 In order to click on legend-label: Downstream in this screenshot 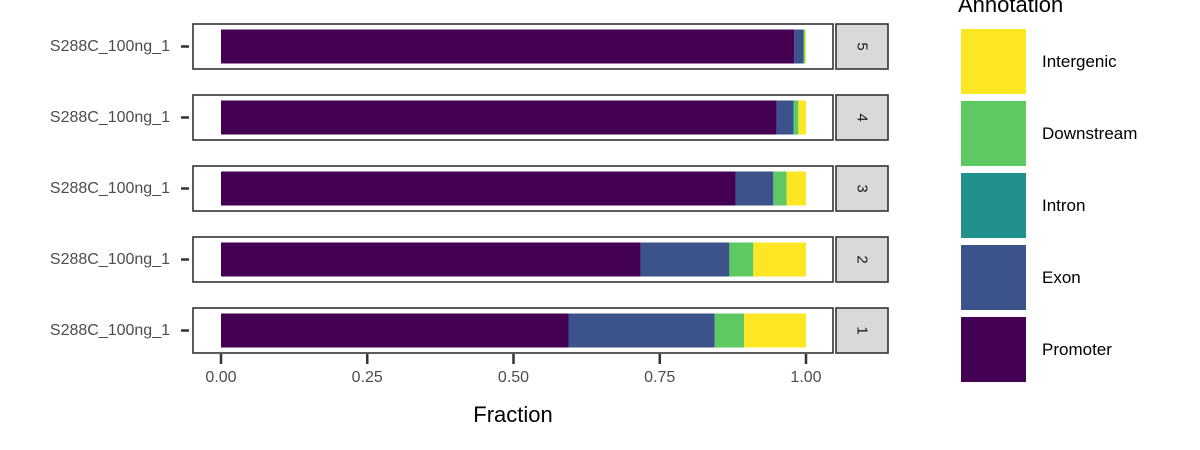, I will do `click(1089, 133)`.